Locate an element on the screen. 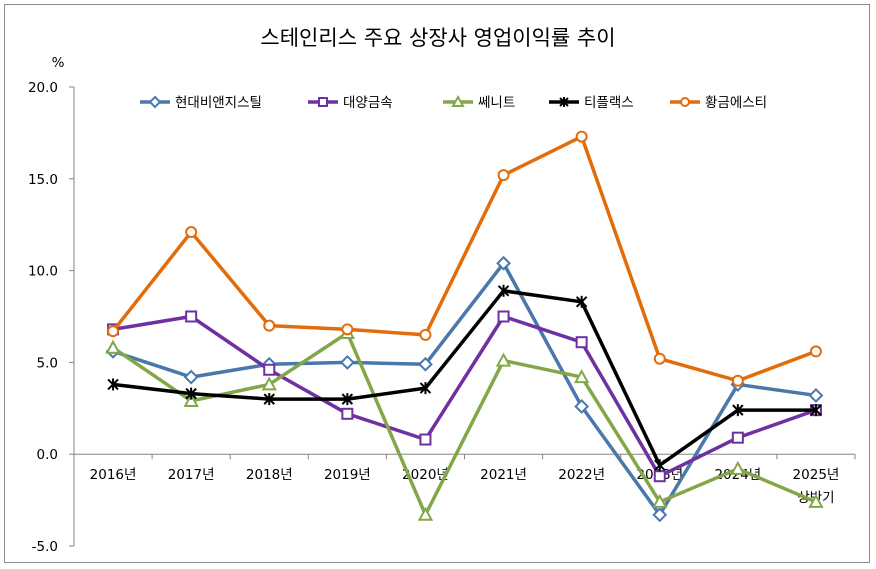 The height and width of the screenshot is (569, 876). x-tick-label: 2017년 is located at coordinates (191, 475).